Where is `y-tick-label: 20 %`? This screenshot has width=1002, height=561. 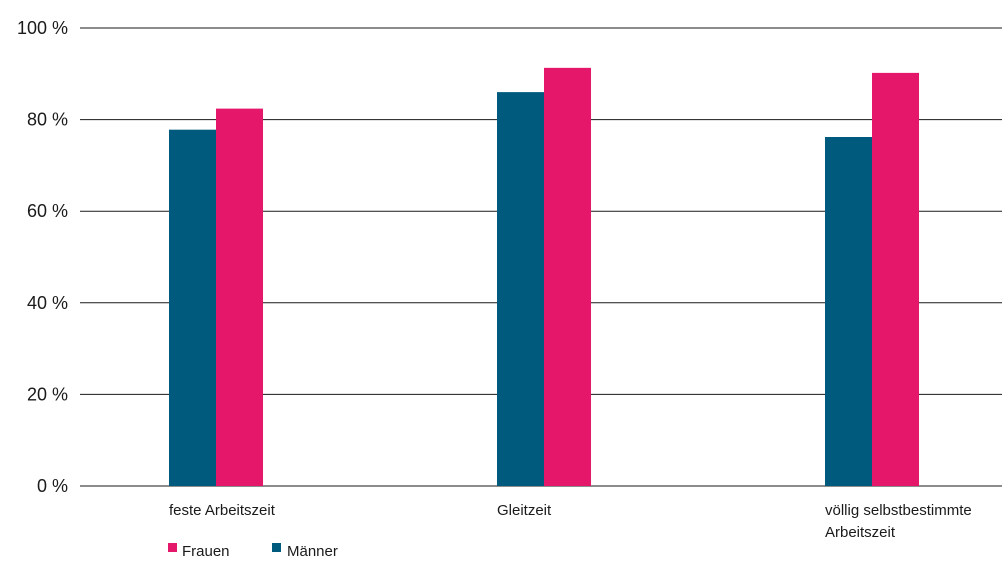 y-tick-label: 20 % is located at coordinates (47, 394).